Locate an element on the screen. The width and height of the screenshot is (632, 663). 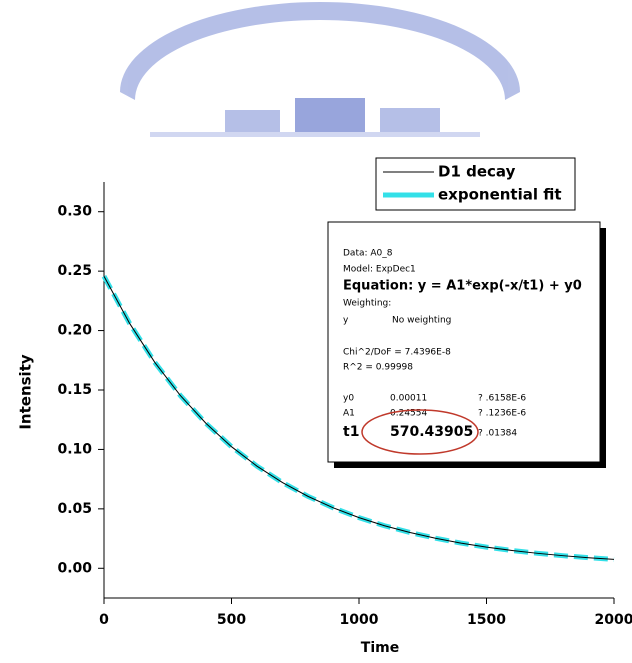
legend-box is located at coordinates (475, 184).